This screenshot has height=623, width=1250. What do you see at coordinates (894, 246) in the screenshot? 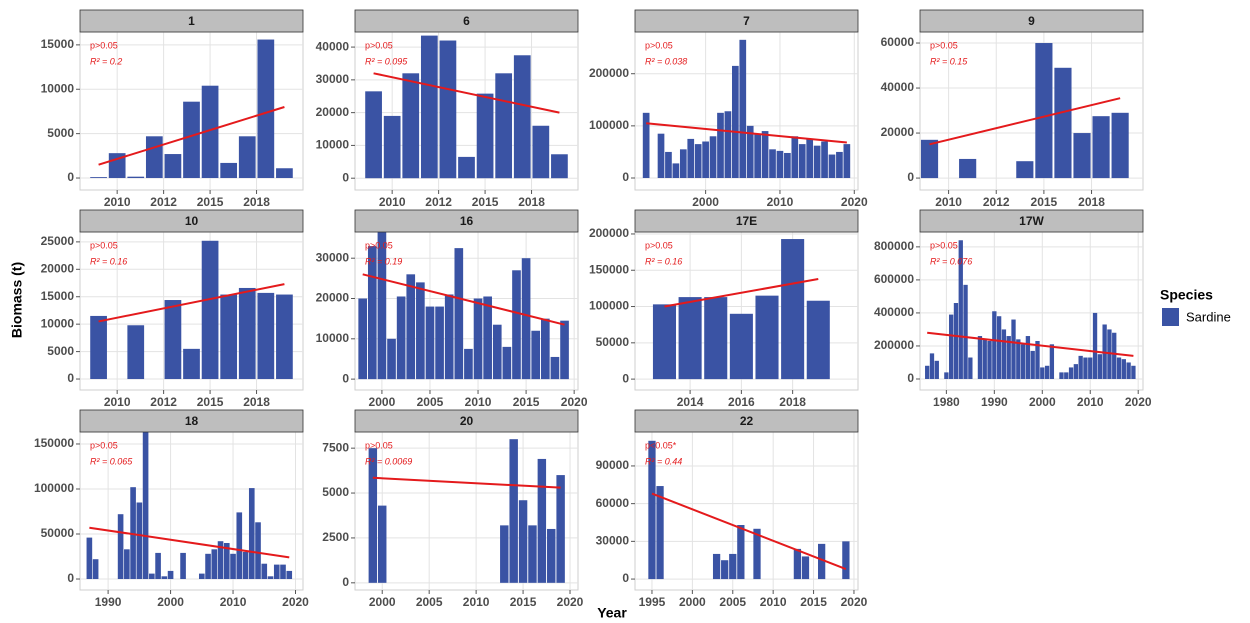
I see `y-tick-label: 800000` at bounding box center [894, 246].